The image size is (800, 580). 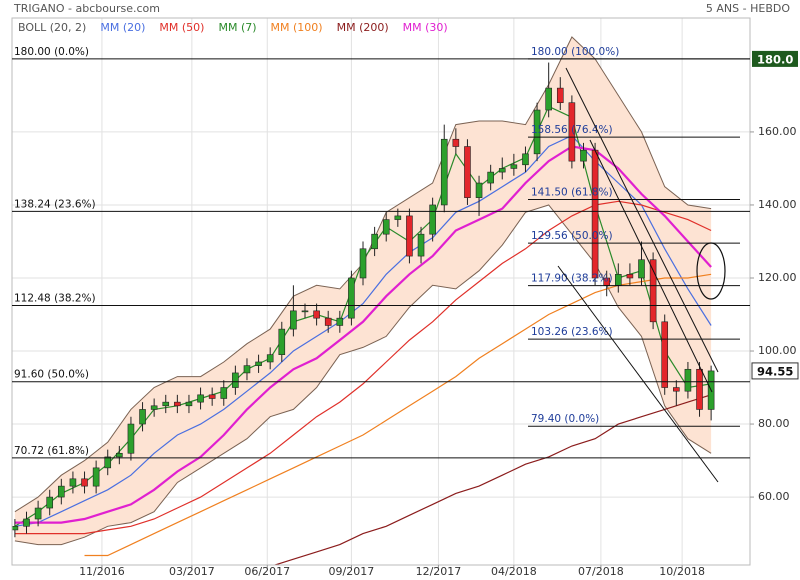 I want to click on fib-label: 70.72 (61.8%), so click(x=51, y=451).